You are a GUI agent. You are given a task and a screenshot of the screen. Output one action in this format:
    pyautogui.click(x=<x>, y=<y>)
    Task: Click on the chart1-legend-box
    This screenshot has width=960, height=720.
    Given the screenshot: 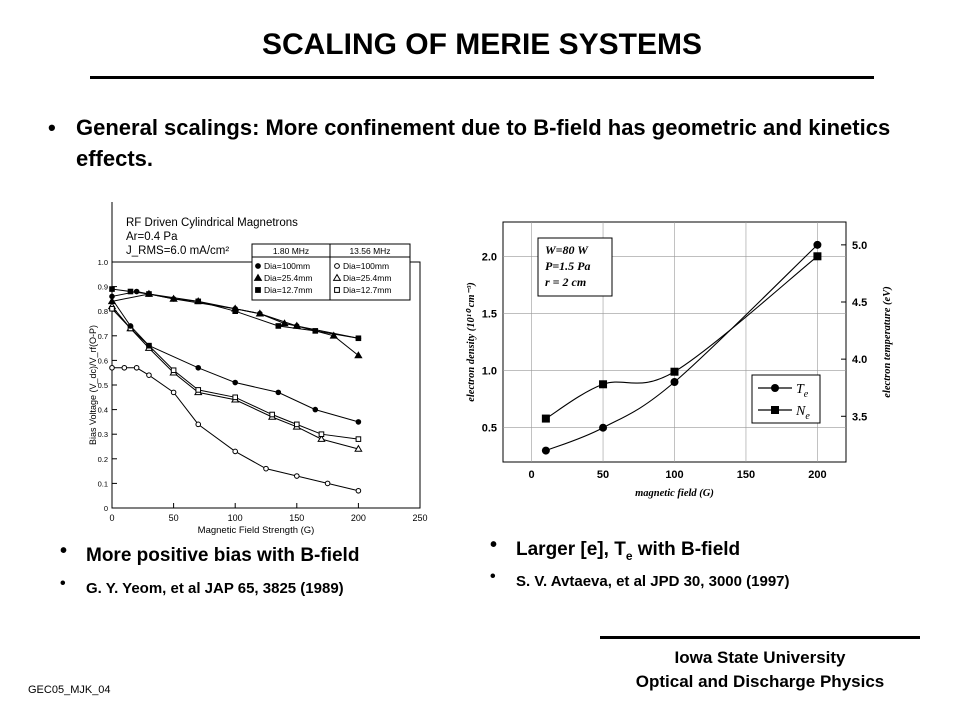 What is the action you would take?
    pyautogui.click(x=331, y=272)
    